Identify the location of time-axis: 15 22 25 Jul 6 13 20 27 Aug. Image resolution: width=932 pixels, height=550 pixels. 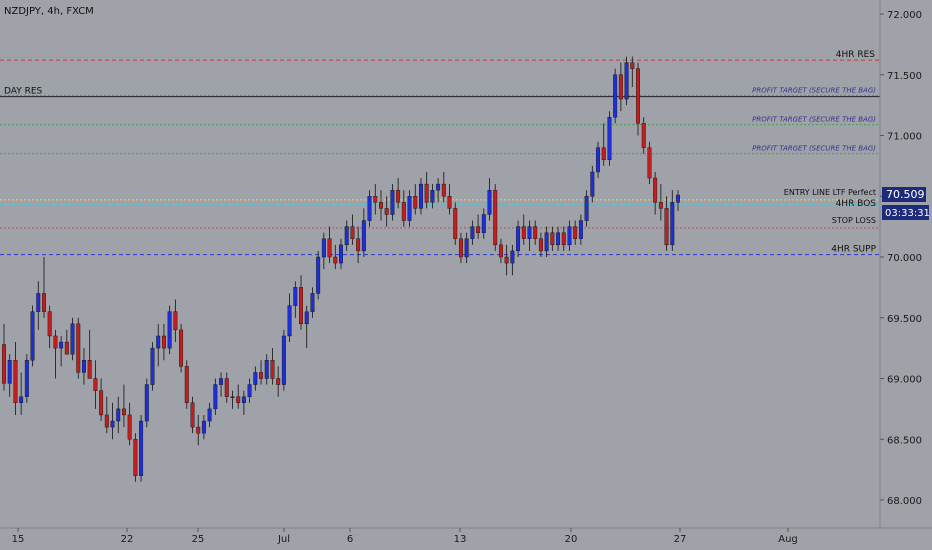
(405, 536).